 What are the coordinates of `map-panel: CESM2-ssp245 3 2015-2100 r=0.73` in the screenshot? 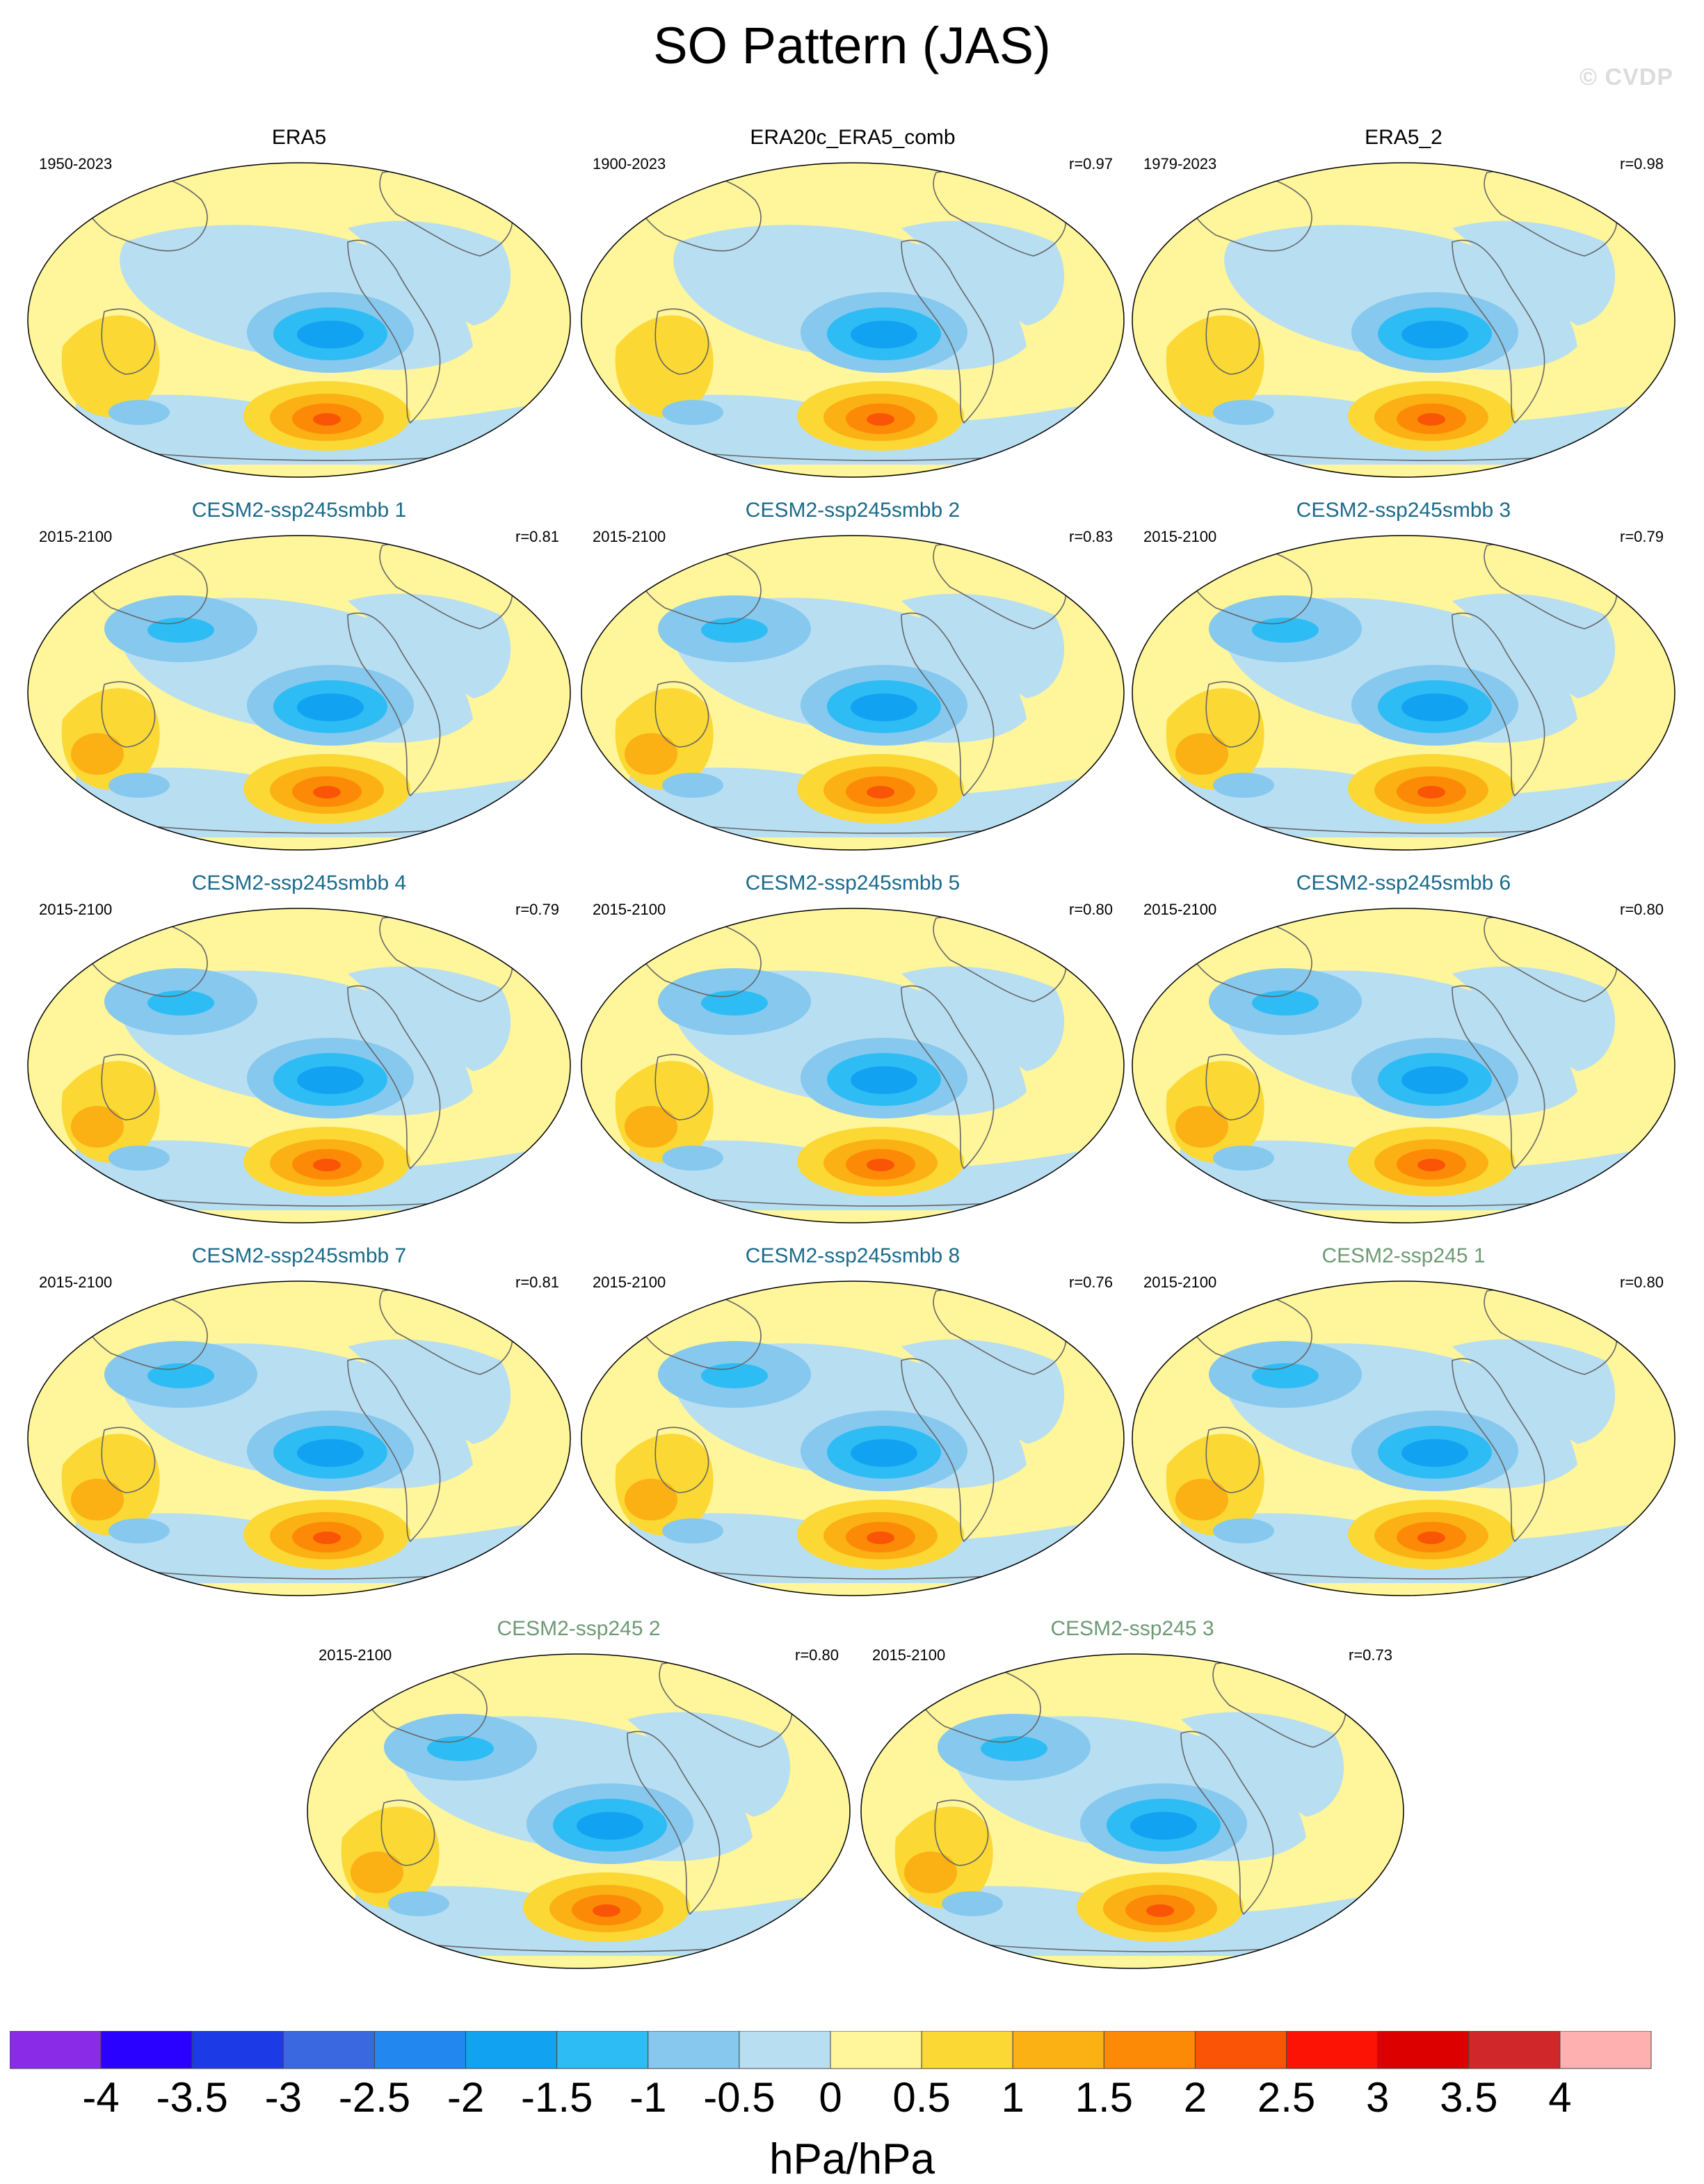 It's located at (1132, 1797).